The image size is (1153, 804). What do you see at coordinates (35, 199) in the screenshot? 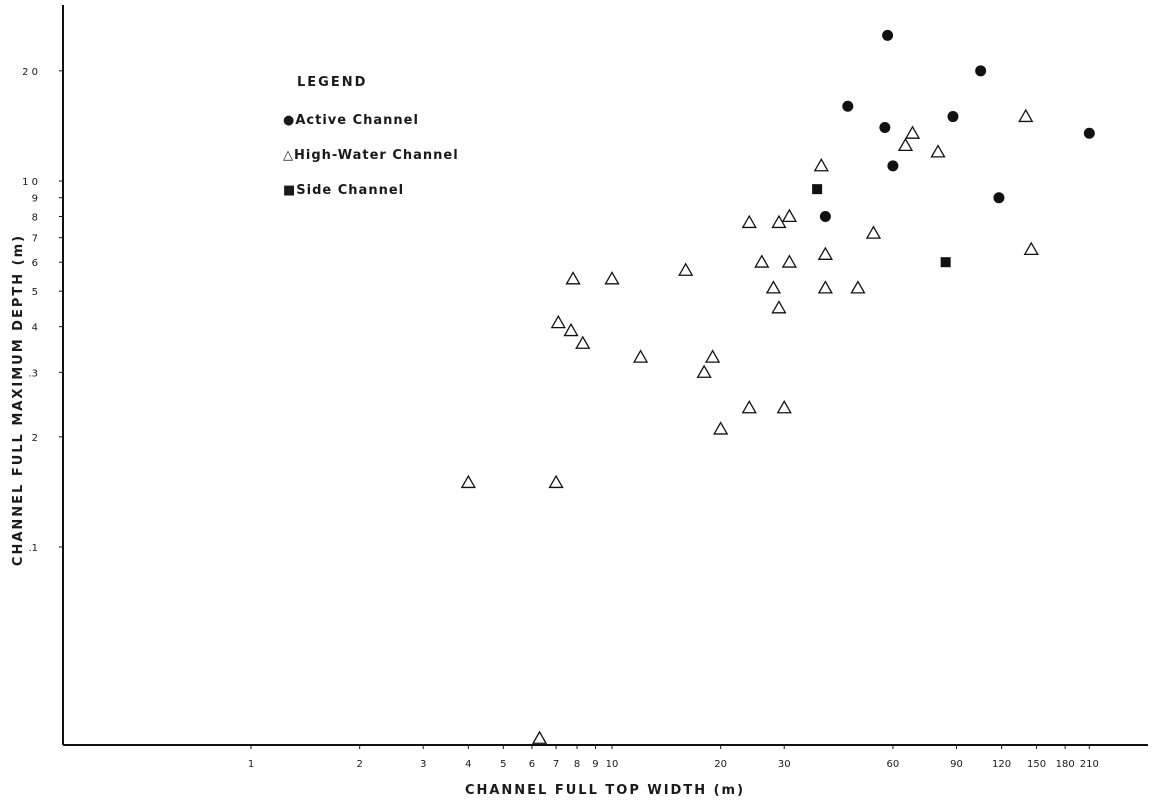
I see `y-tick-label: 9` at bounding box center [35, 199].